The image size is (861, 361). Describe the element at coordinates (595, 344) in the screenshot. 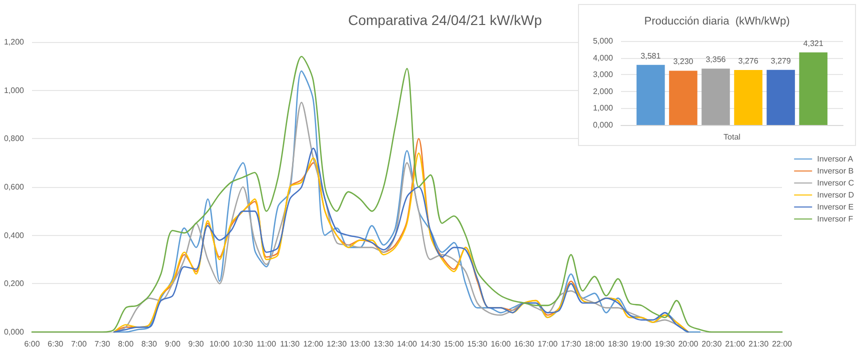

I see `x-tick-label: 18:00` at that location.